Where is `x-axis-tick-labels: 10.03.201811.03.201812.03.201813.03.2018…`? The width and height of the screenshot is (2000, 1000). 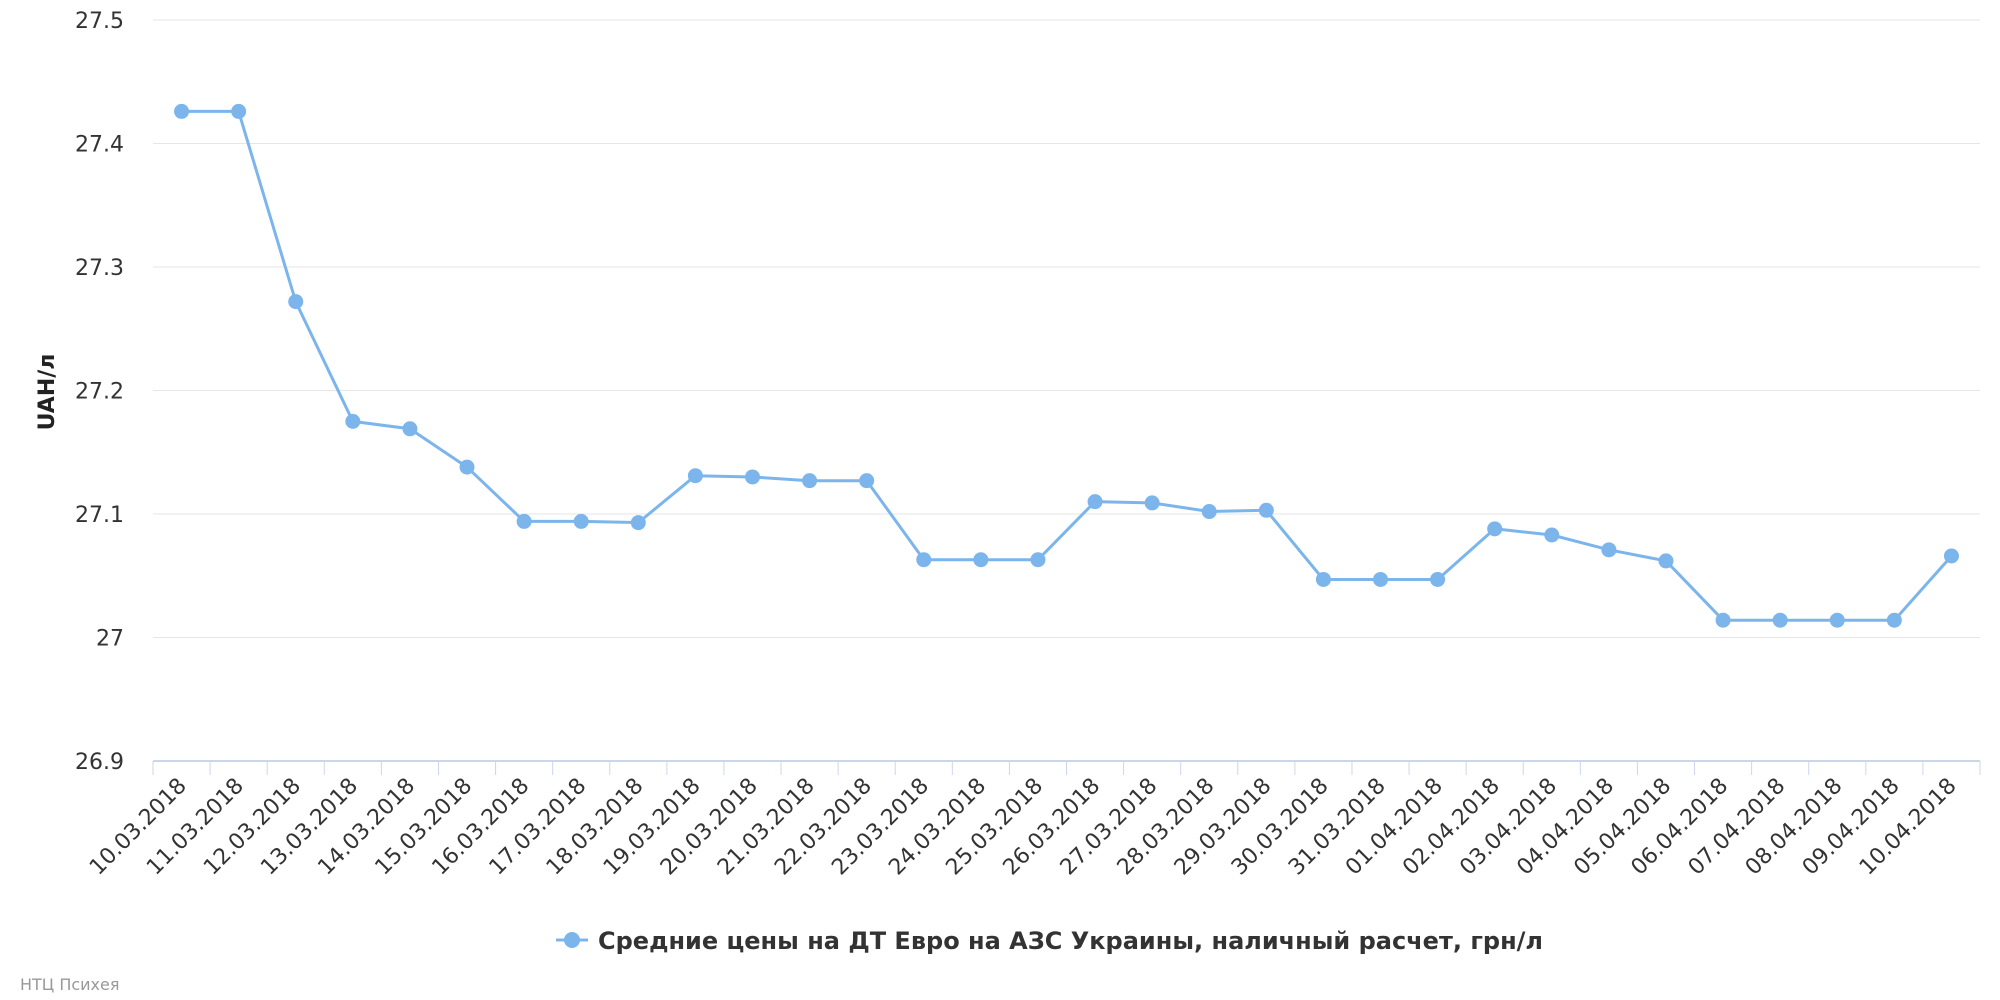
x-axis-tick-labels: 10.03.201811.03.201812.03.201813.03.2018… is located at coordinates (1023, 827).